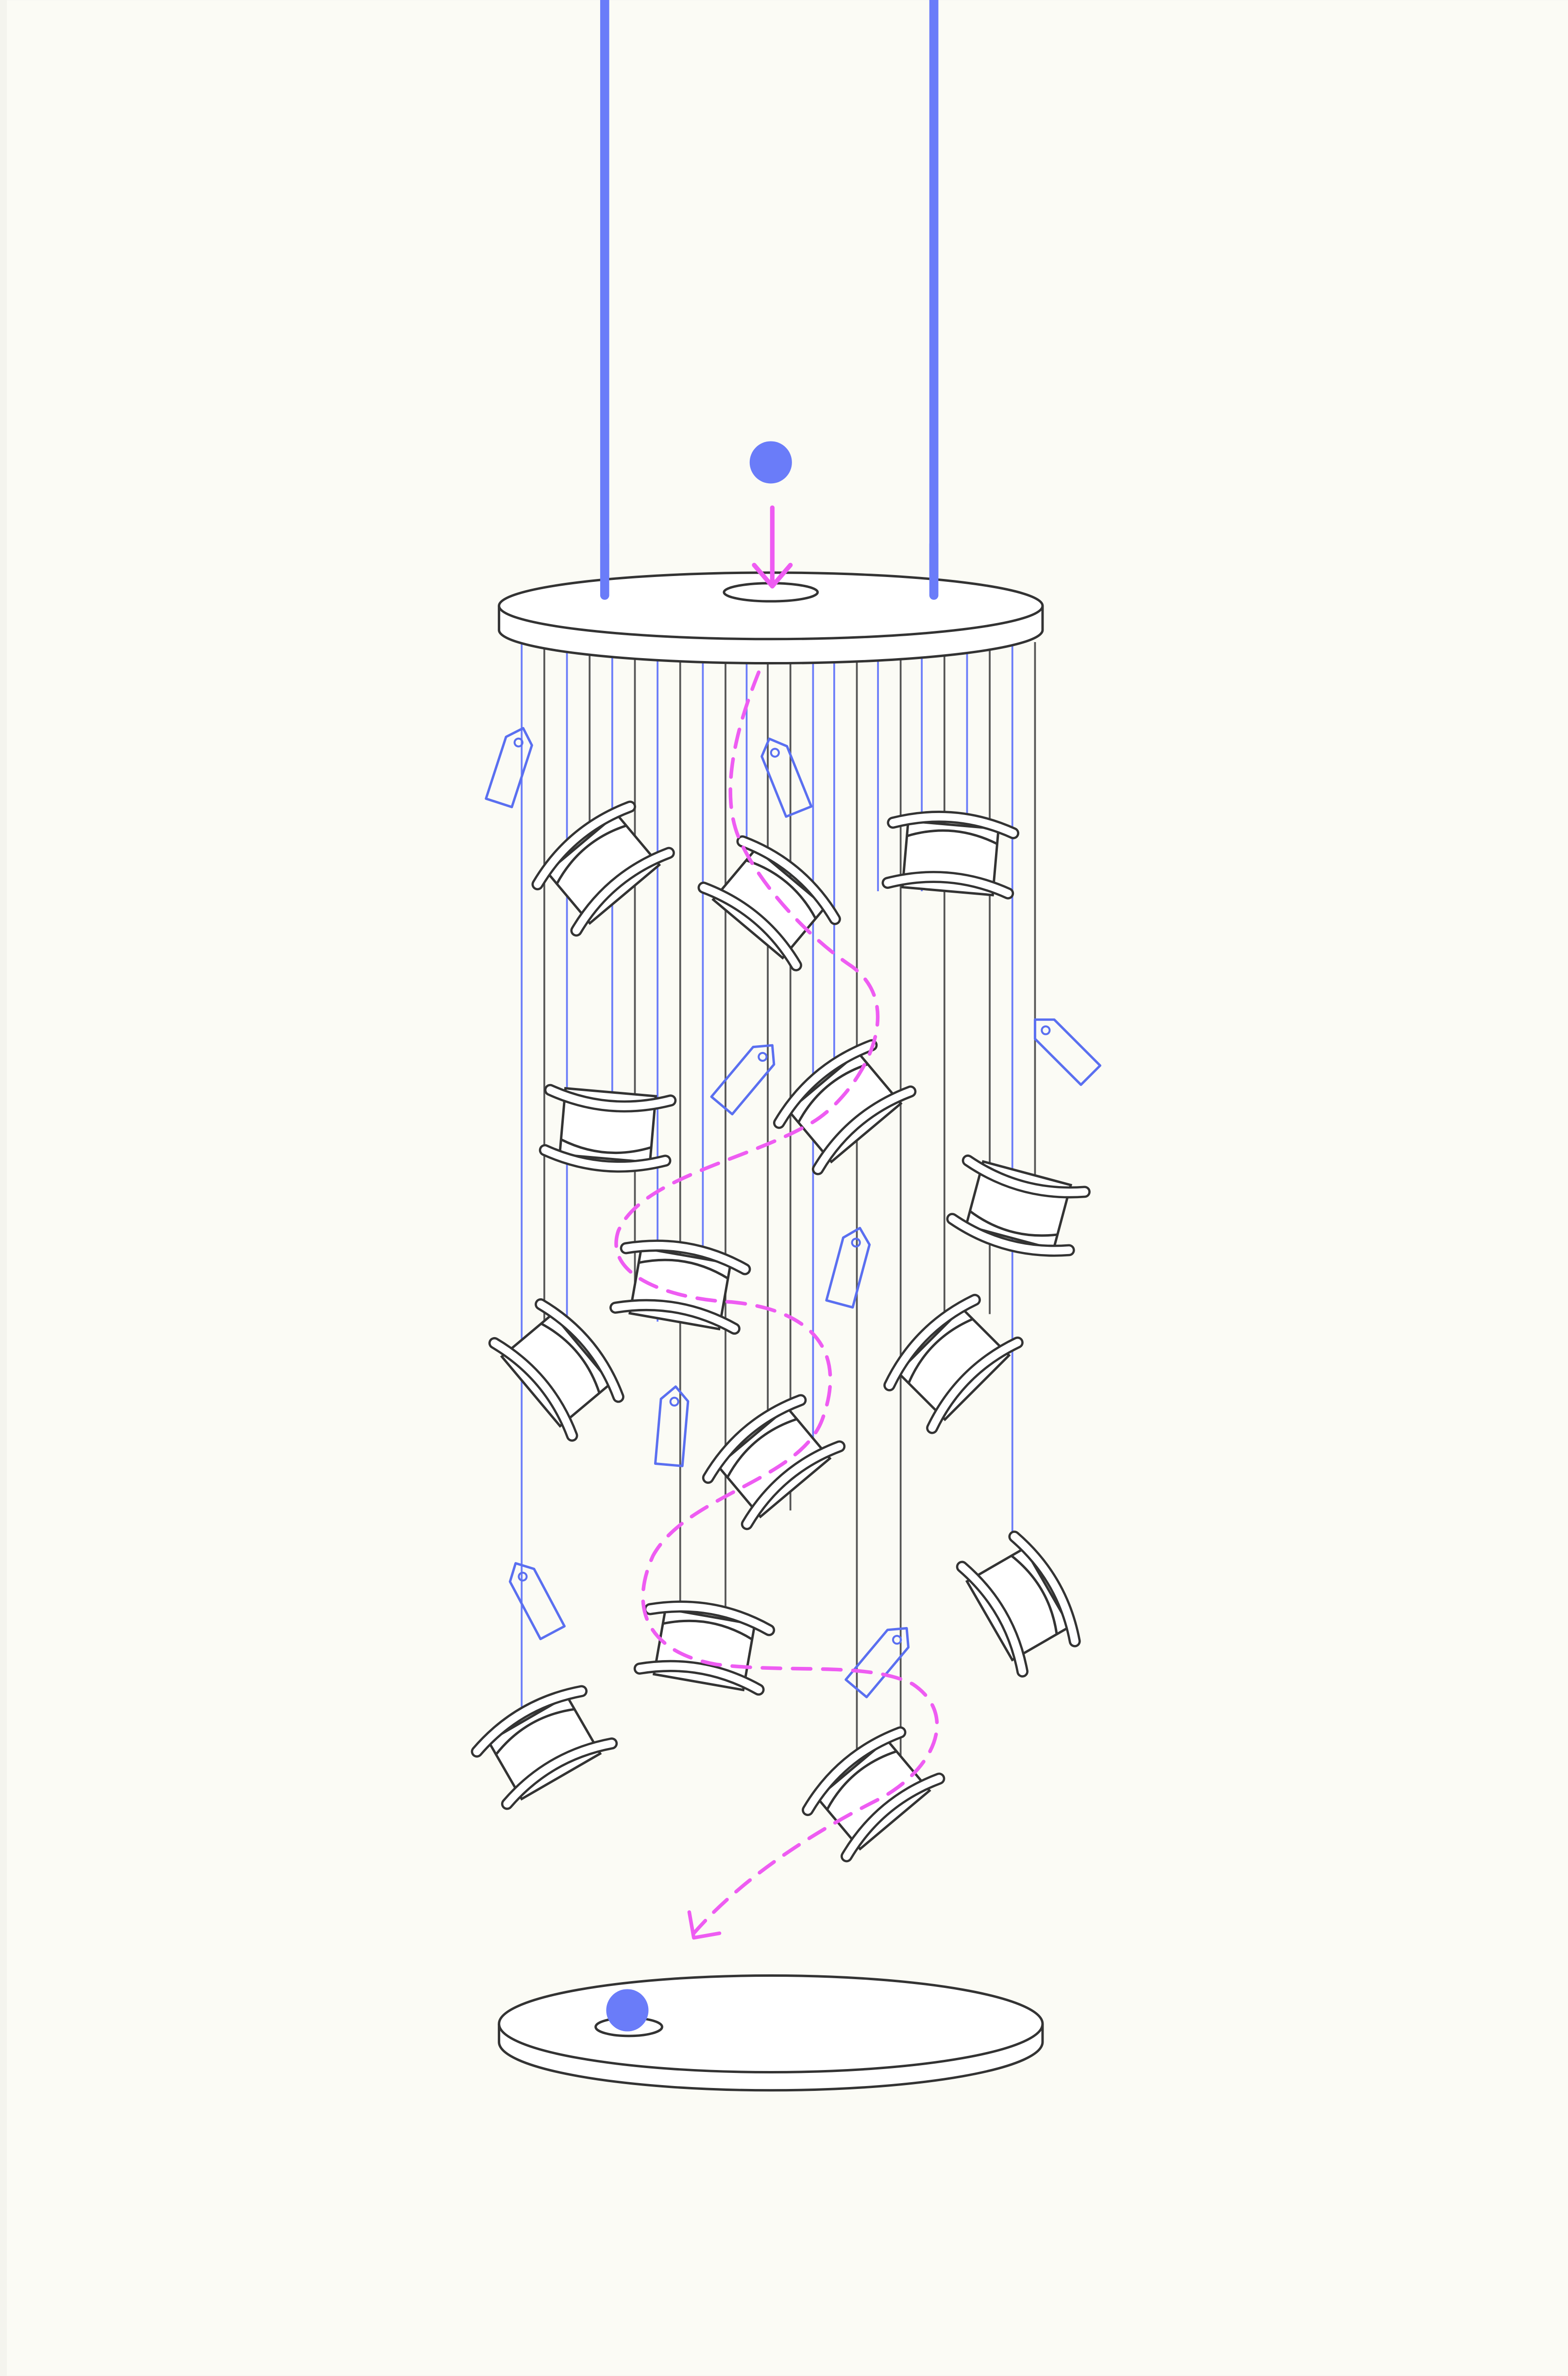  Describe the element at coordinates (776, 1305) in the screenshot. I see `dashed-path` at that location.